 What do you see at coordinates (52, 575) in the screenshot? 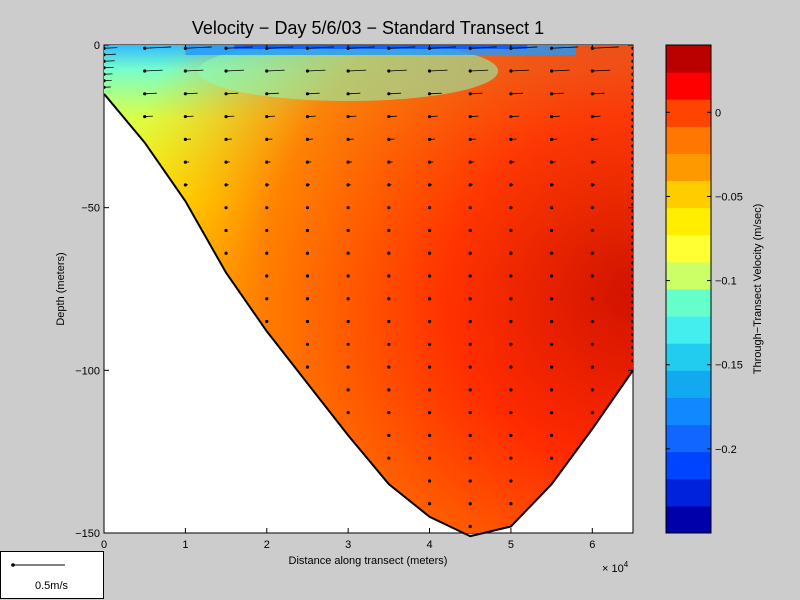
I see `vector-scale-legend: 0.5m/s` at bounding box center [52, 575].